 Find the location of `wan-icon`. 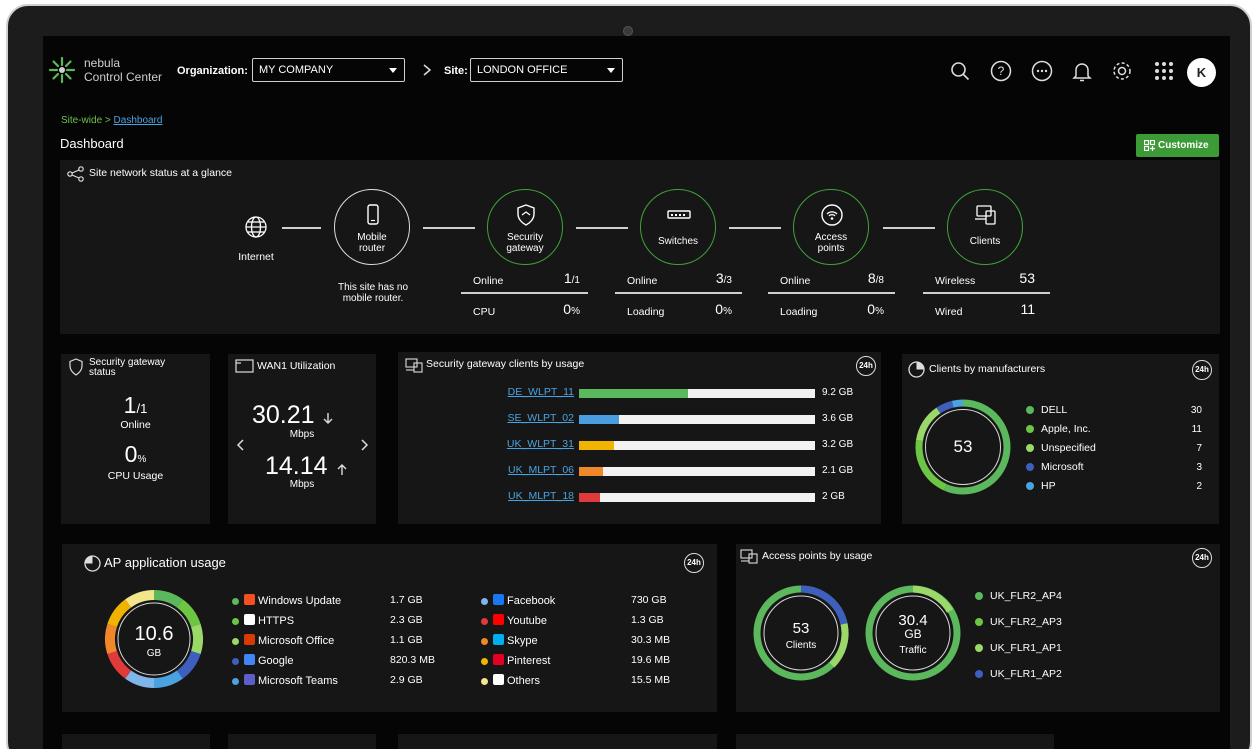

wan-icon is located at coordinates (244, 366).